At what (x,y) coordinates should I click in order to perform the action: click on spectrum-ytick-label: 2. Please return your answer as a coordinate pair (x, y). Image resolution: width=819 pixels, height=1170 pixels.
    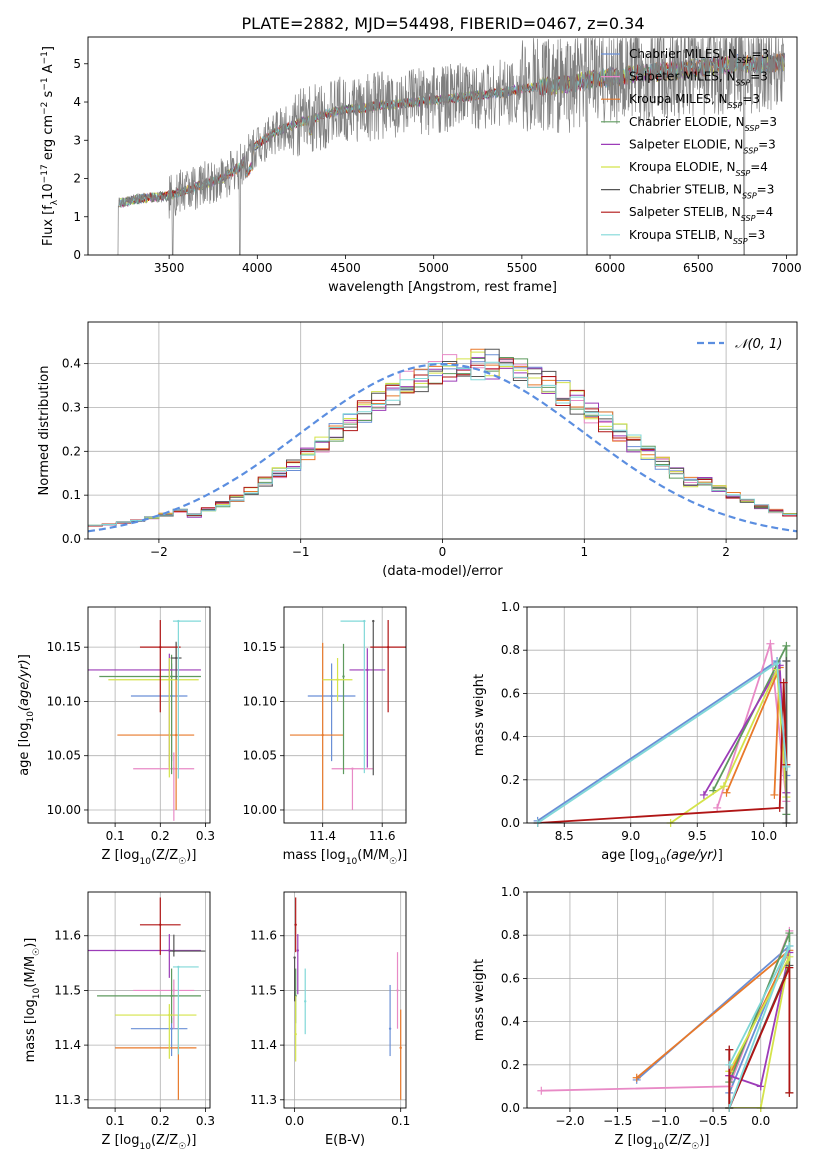
    Looking at the image, I should click on (77, 179).